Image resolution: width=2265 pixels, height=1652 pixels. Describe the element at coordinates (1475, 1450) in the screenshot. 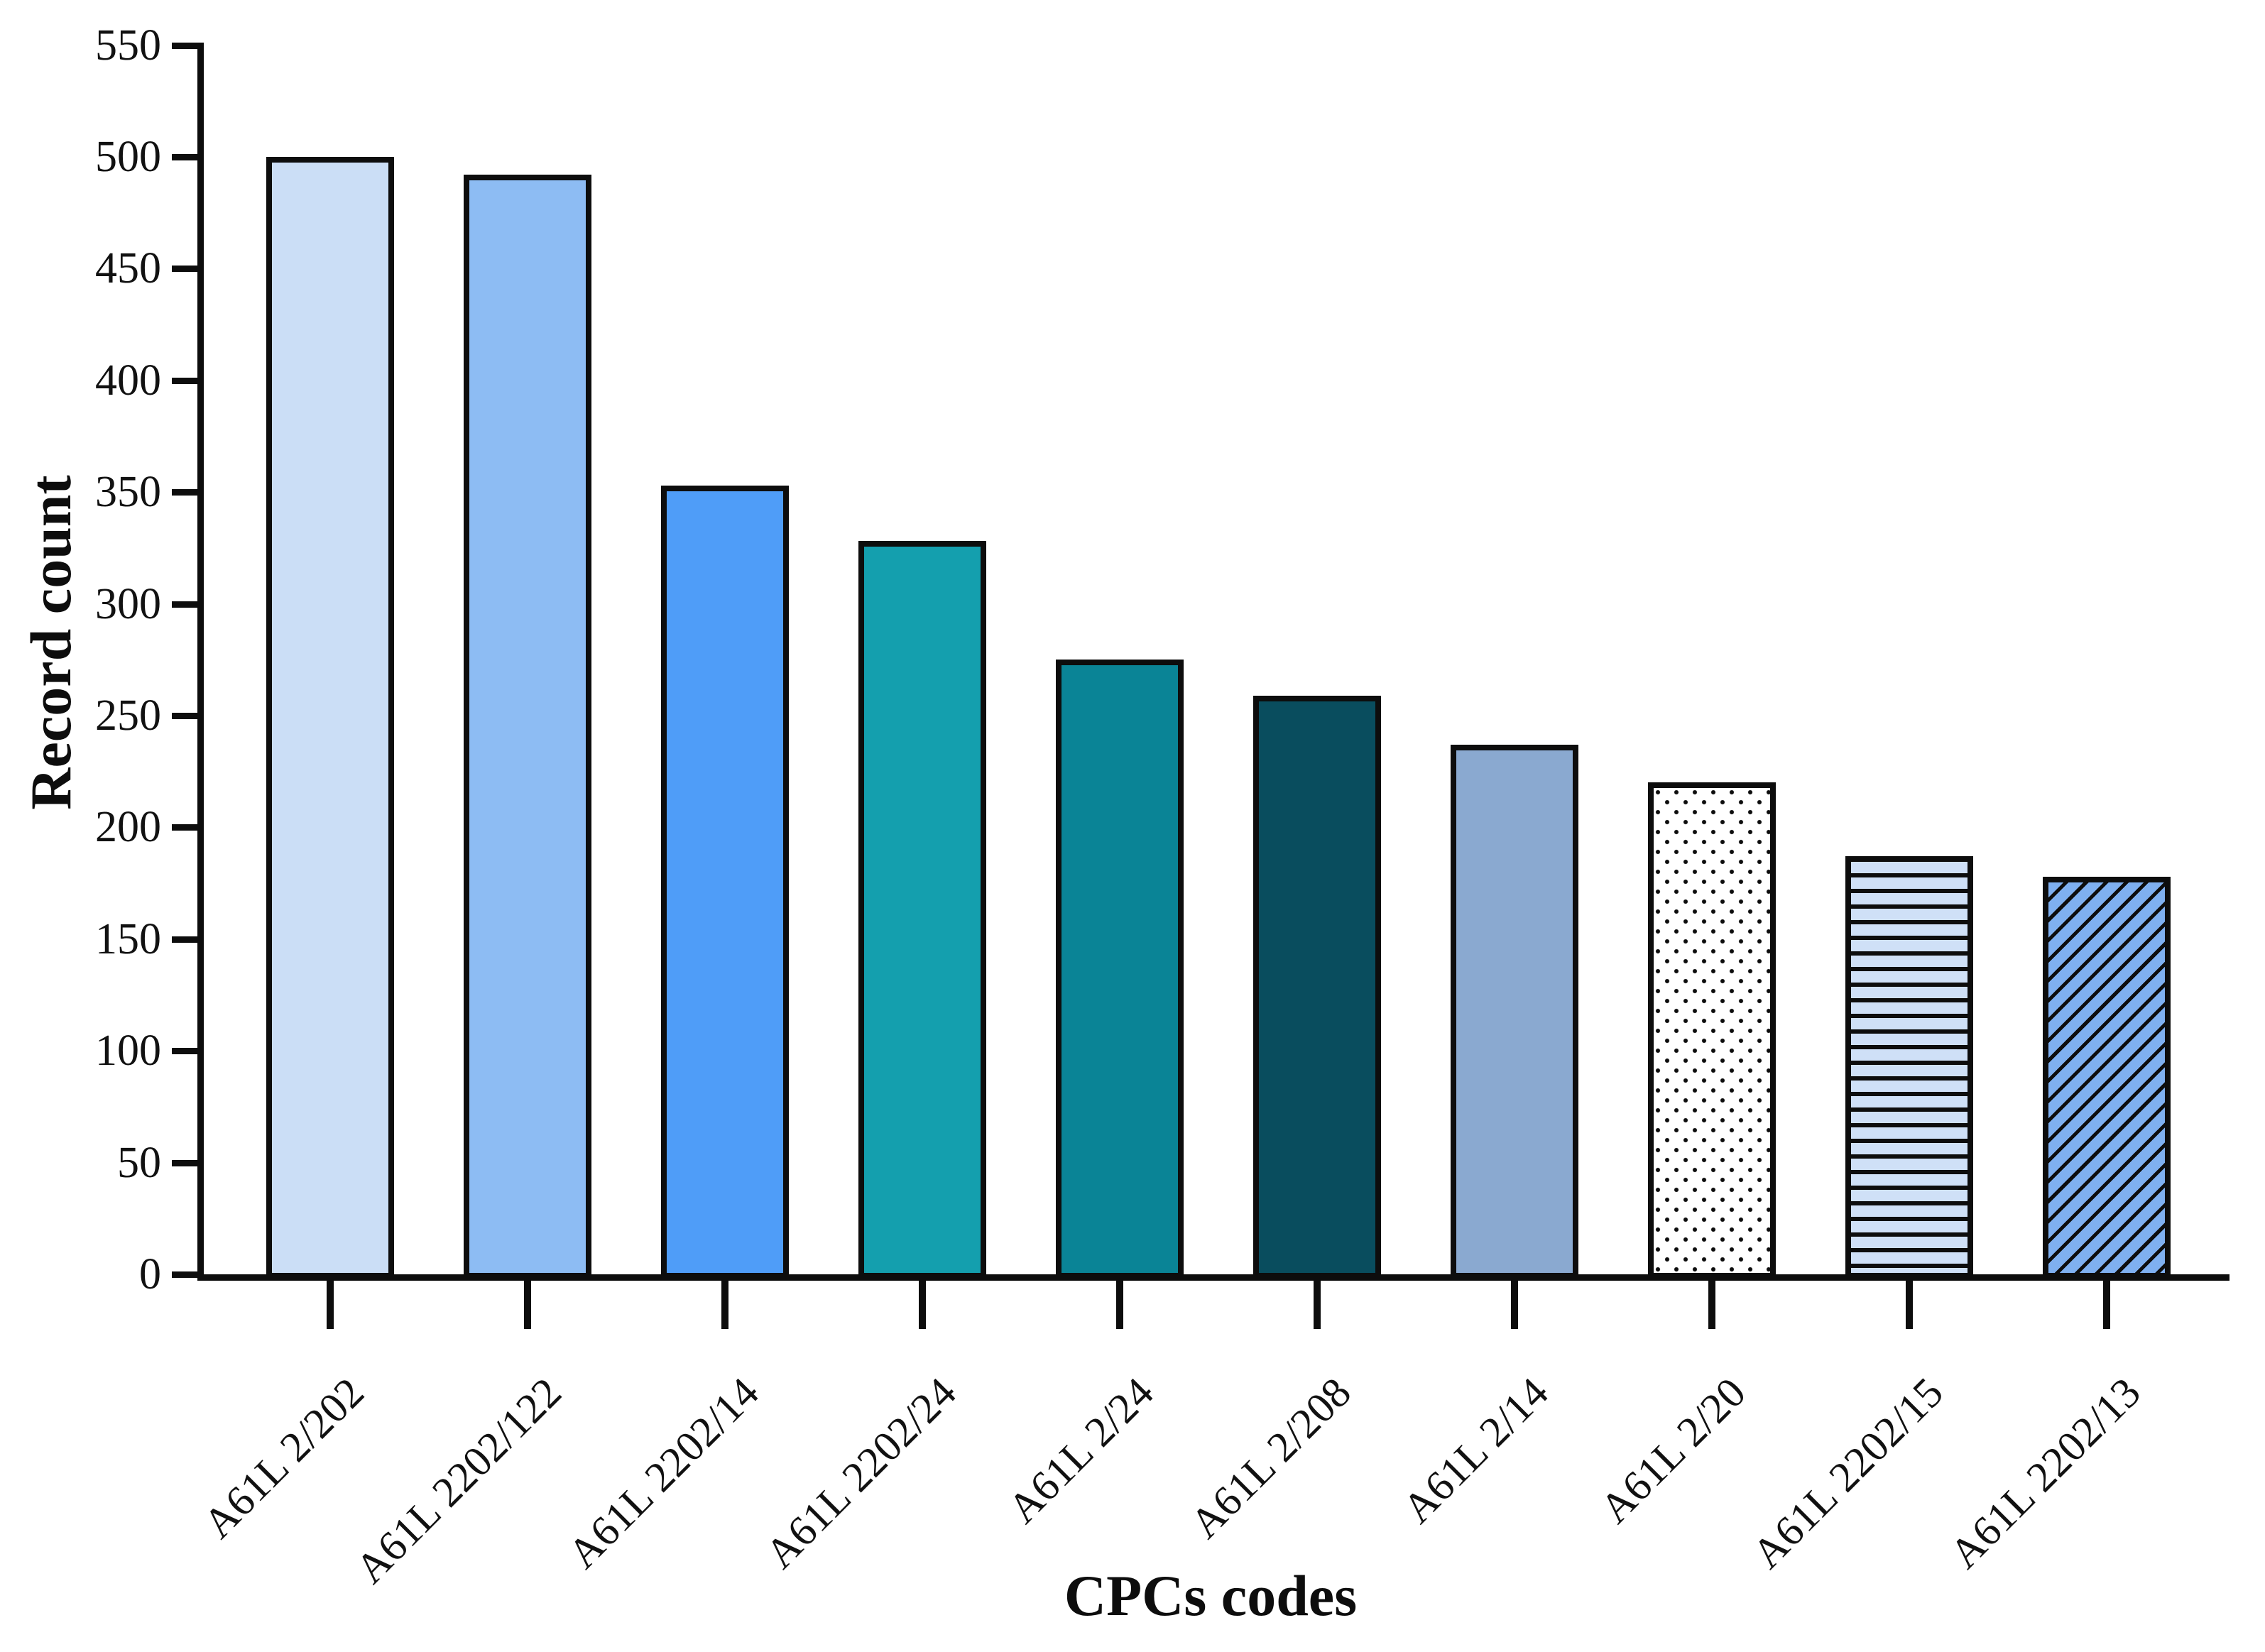

I see `x-tick-label: A61L 2/14` at that location.